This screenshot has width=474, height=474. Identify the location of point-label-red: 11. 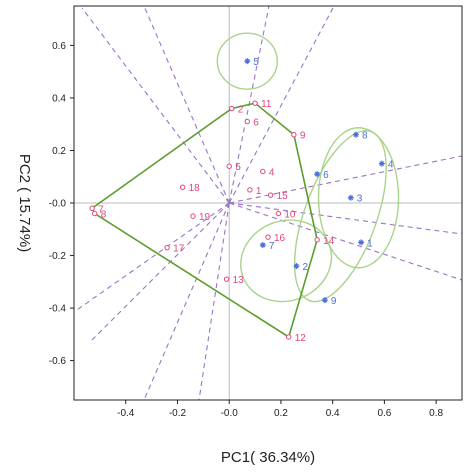
(266, 104).